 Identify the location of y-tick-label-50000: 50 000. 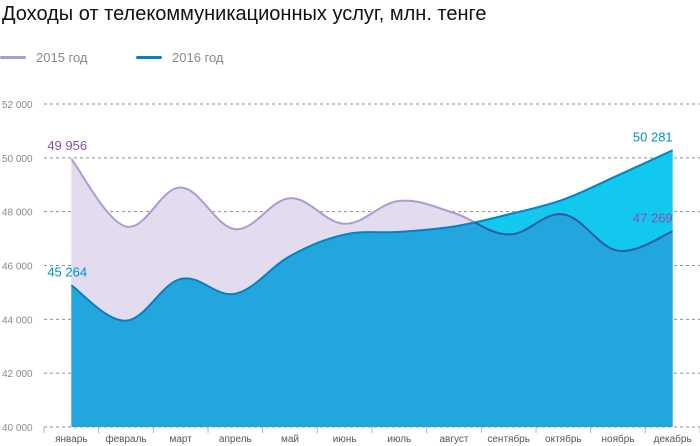
(17, 159).